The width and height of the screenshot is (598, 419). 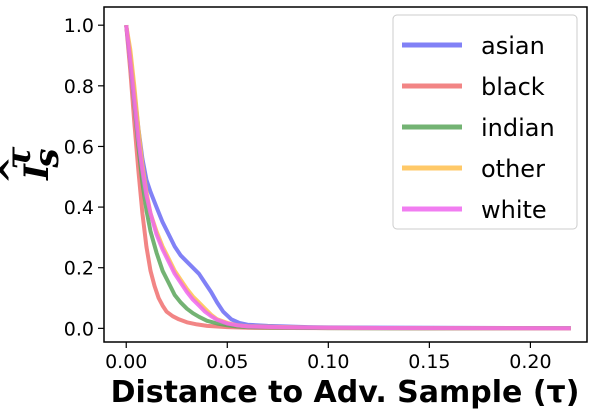 I want to click on y-tick-label: 0.8, so click(x=79, y=87).